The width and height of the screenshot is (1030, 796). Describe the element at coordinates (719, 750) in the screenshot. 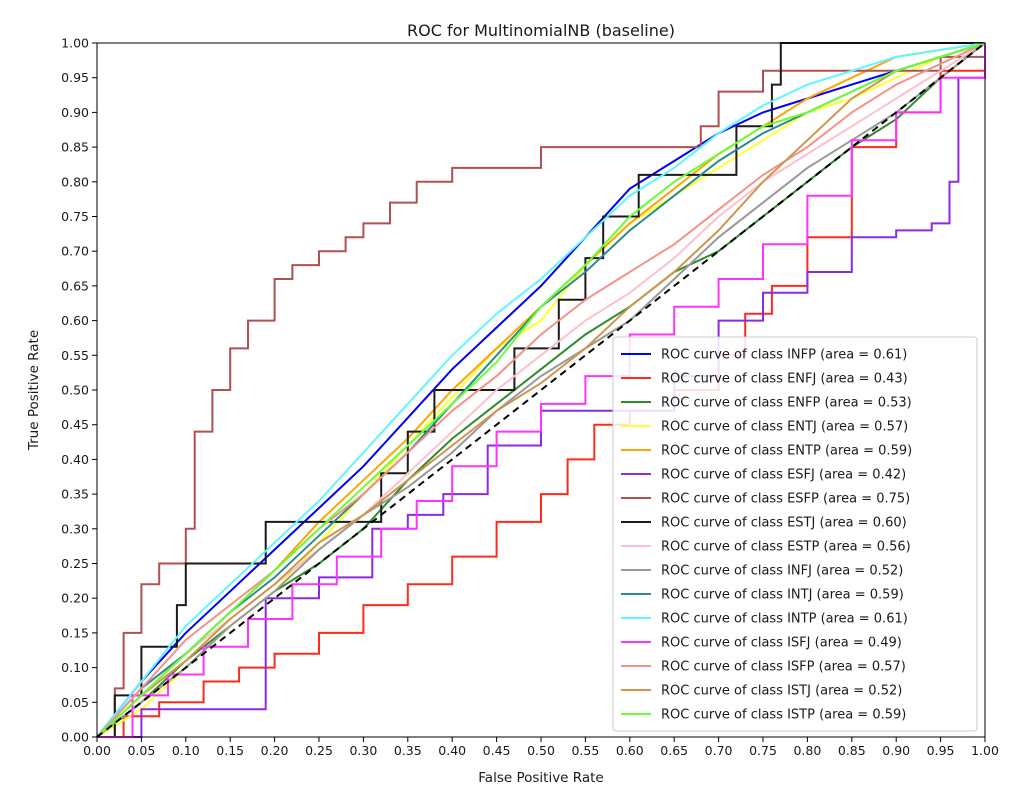

I see `x-tick-label: 0.70` at that location.